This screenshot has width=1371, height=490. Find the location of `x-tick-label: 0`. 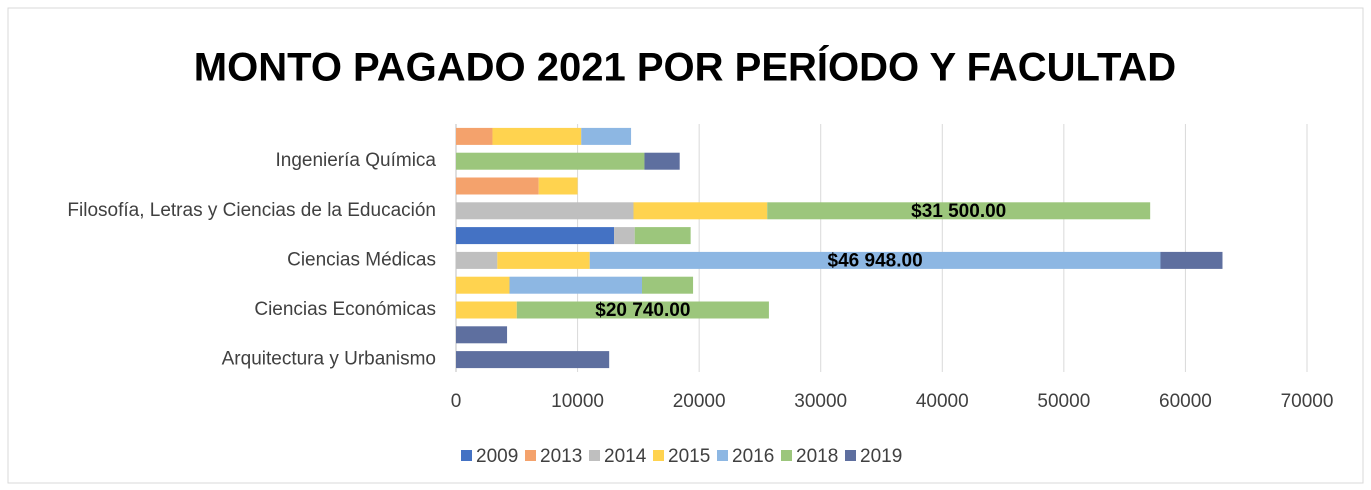

x-tick-label: 0 is located at coordinates (456, 401).